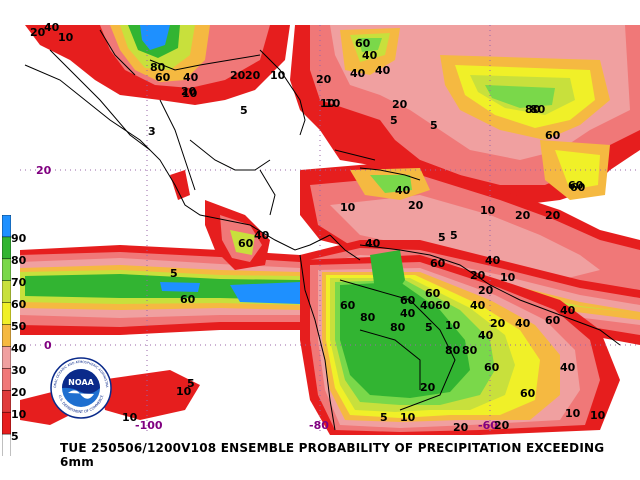 The image size is (640, 480). Describe the element at coordinates (149, 425) in the screenshot. I see `lon-label-100: -100` at that location.